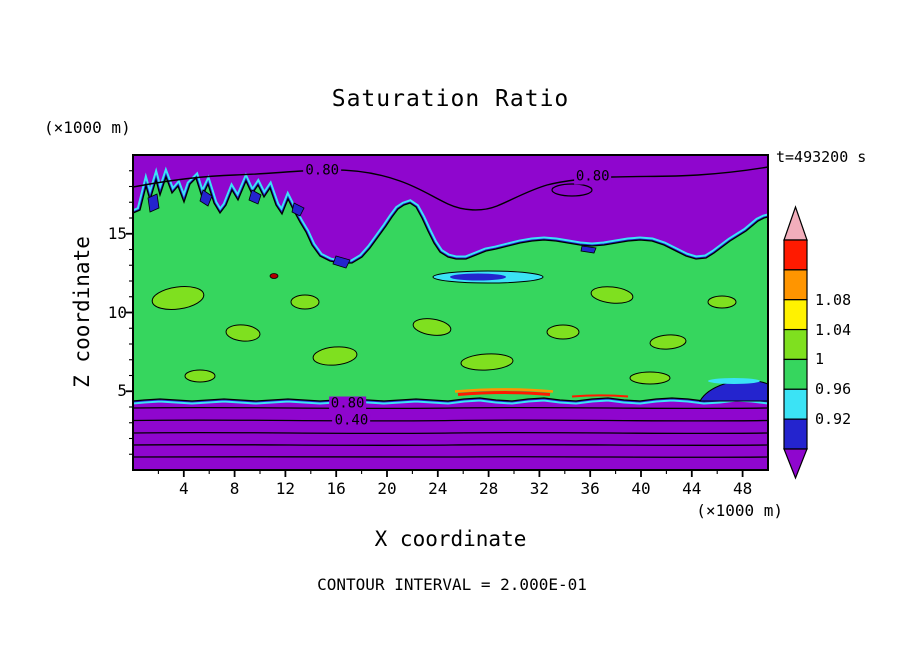 This screenshot has height=654, width=904. What do you see at coordinates (504, 390) in the screenshot?
I see `supersaturation-streak-orange` at bounding box center [504, 390].